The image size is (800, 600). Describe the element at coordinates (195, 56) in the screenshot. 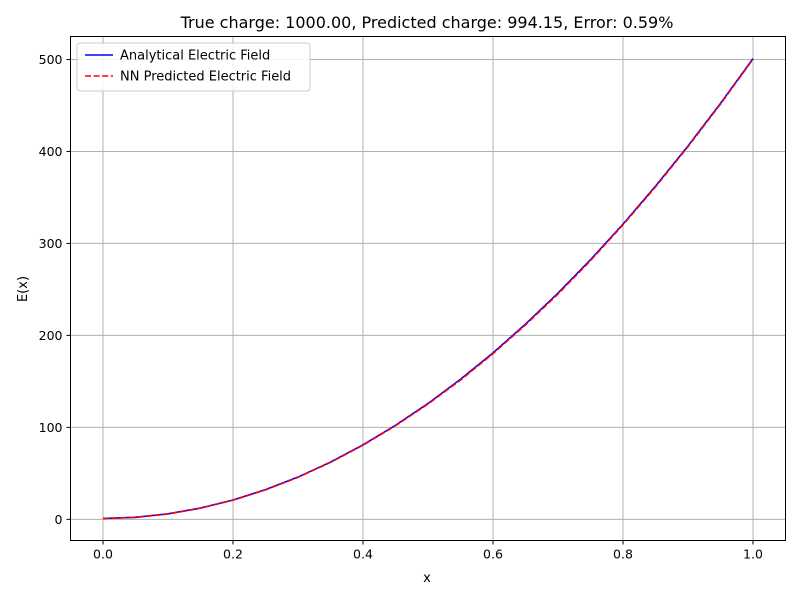

I see `legend-label-analytical: Analytical Electric Field` at that location.